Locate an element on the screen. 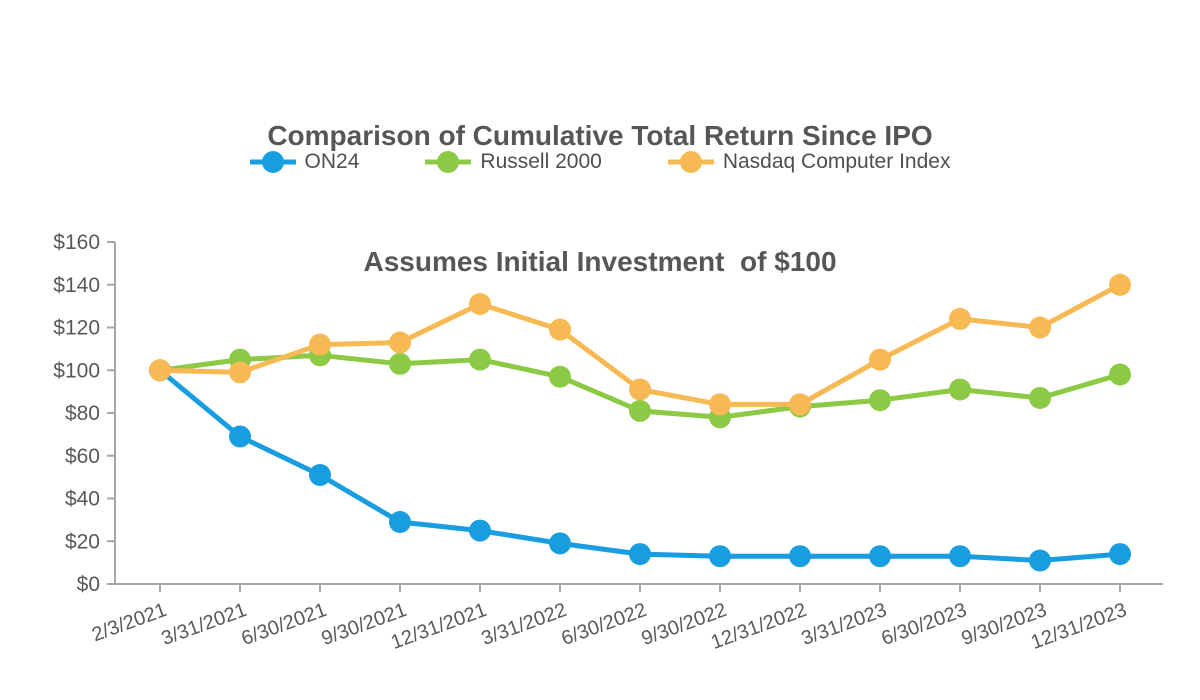 The image size is (1200, 700). y-tick-label: $20 is located at coordinates (82, 541).